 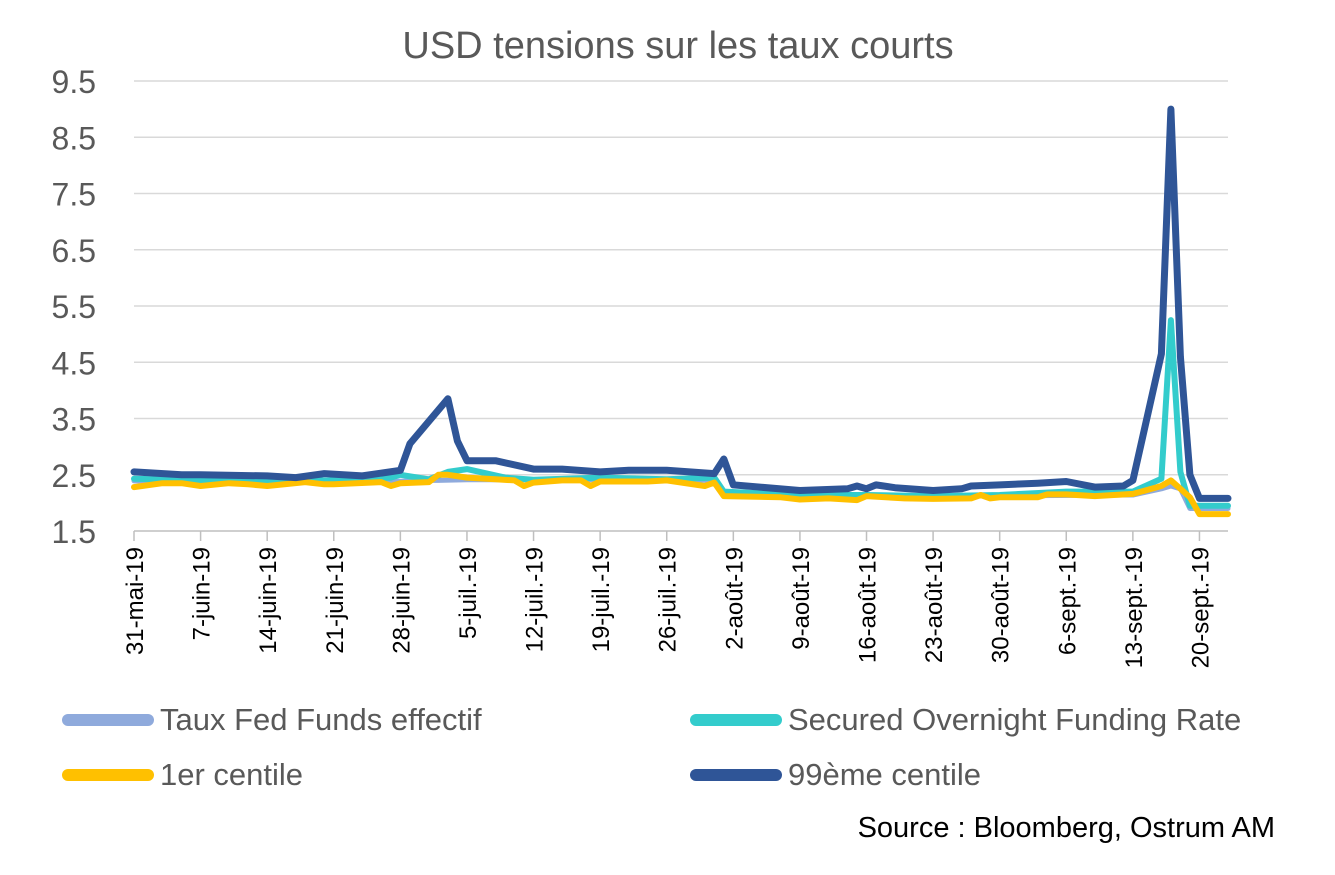 What do you see at coordinates (734, 598) in the screenshot?
I see `x-tick-label: 2-août-19` at bounding box center [734, 598].